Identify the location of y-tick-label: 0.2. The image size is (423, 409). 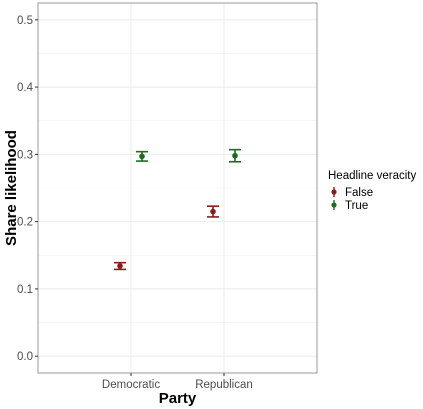
(25, 223).